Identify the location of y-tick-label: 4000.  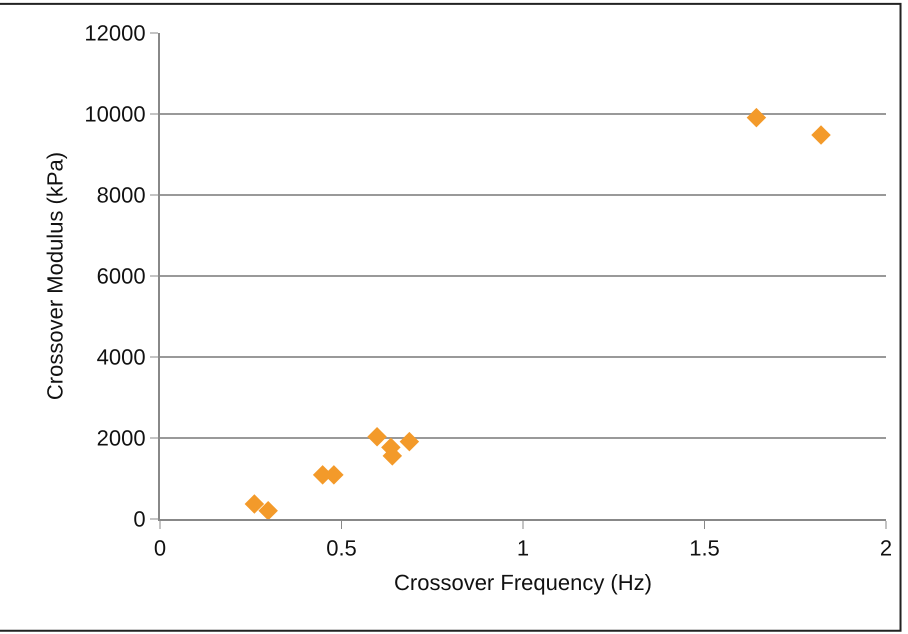
(121, 357).